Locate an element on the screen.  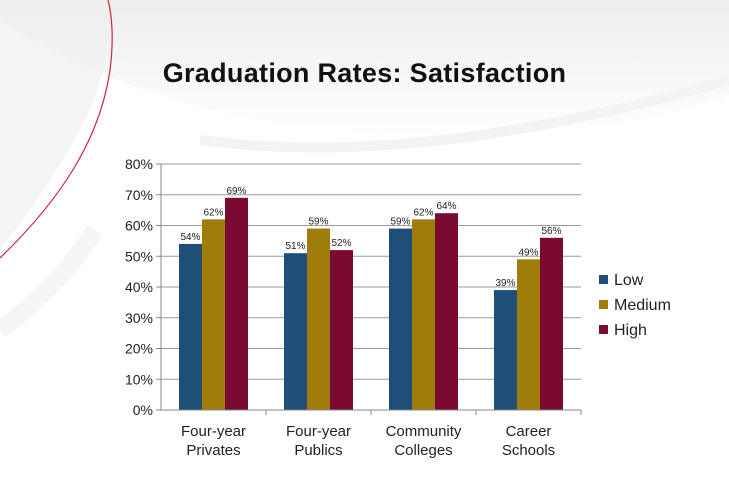
legend-label: High is located at coordinates (630, 330).